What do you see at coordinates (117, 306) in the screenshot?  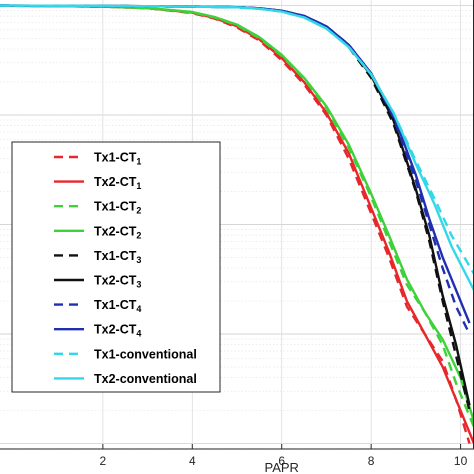 I see `legend-entry-label: Tx1-CT4` at bounding box center [117, 306].